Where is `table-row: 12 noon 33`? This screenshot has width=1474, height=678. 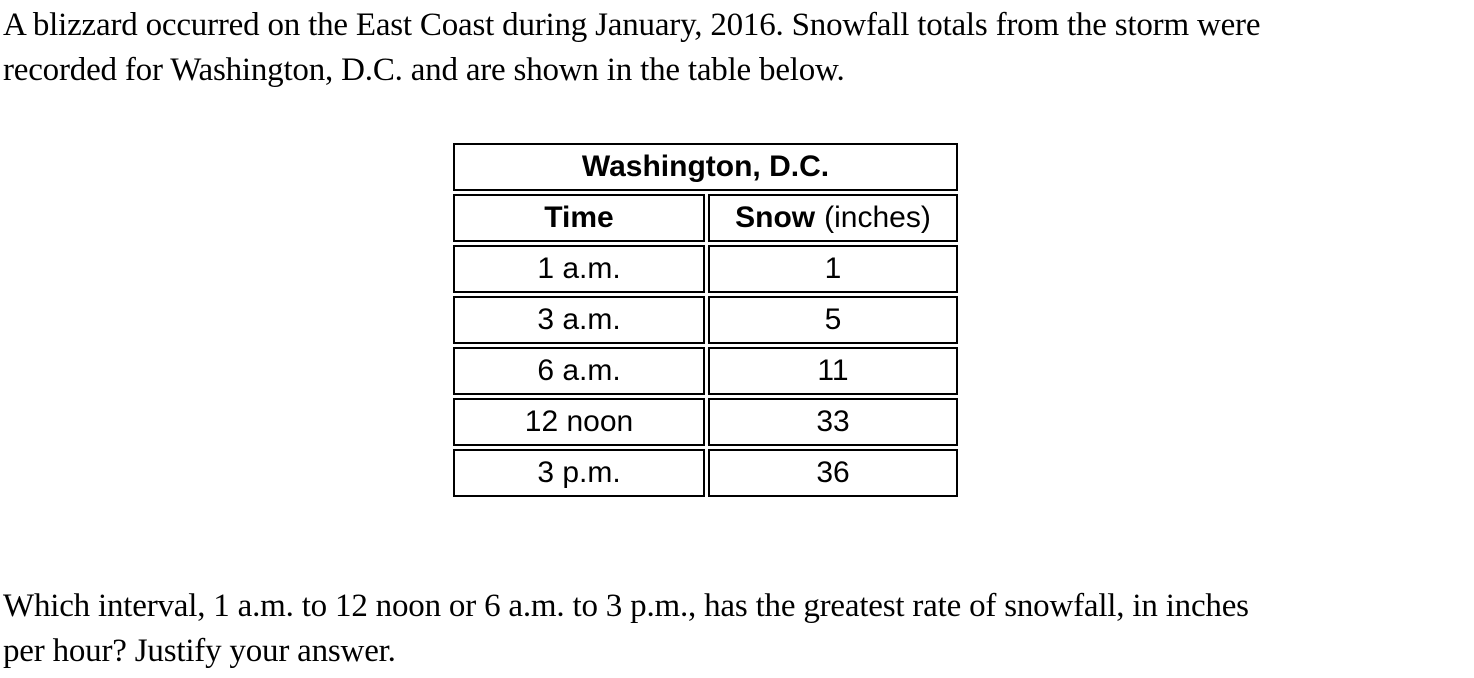
table-row: 12 noon 33 is located at coordinates (705, 422).